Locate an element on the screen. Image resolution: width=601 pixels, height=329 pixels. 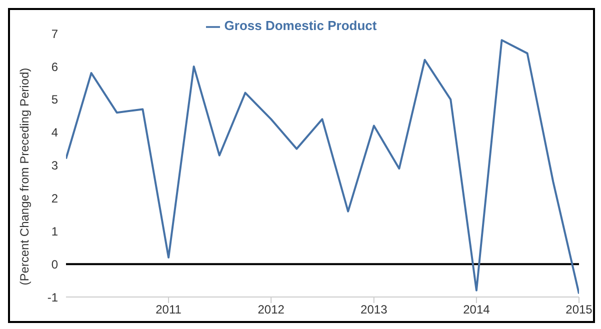
x-tick-label: 2013 is located at coordinates (374, 309).